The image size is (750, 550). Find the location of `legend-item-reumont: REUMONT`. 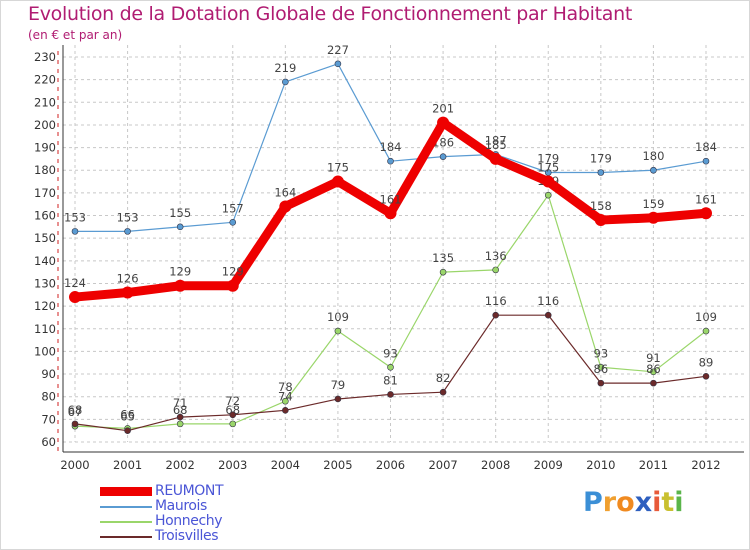

legend-item-reumont: REUMONT is located at coordinates (200, 491).